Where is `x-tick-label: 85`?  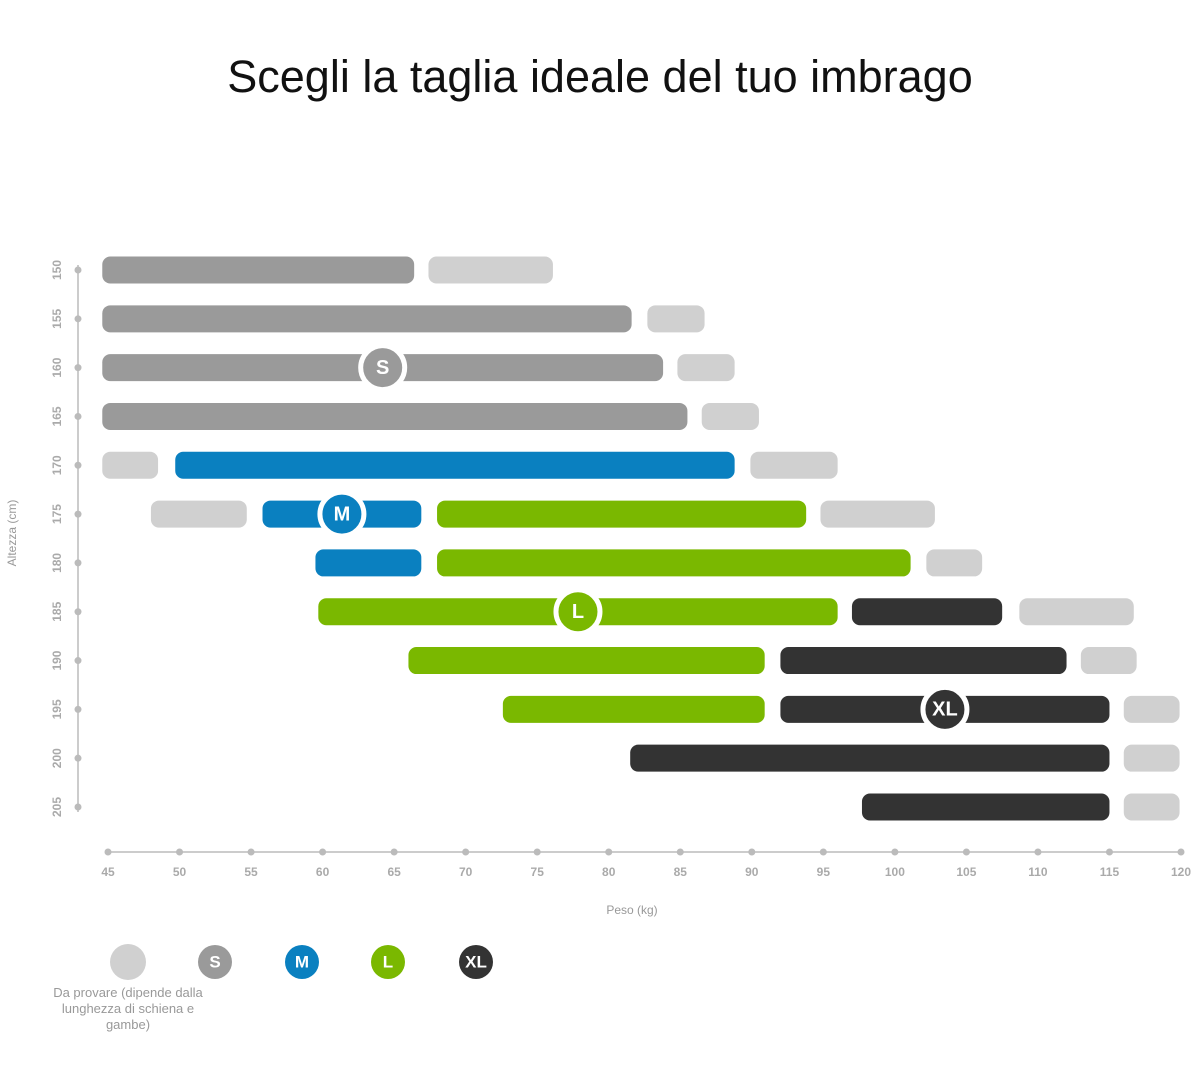
x-tick-label: 85 is located at coordinates (681, 872).